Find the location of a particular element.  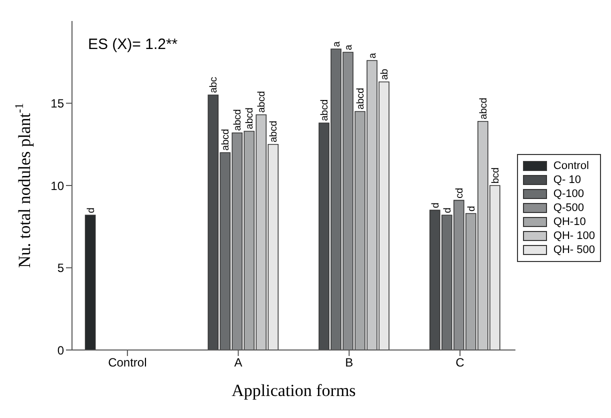

legend-label: QH- 100 is located at coordinates (574, 236).